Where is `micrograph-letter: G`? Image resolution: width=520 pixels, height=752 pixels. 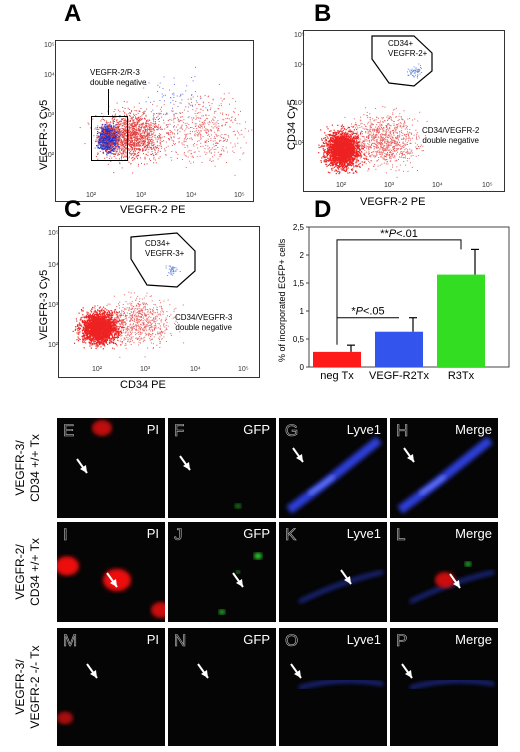
micrograph-letter: G is located at coordinates (291, 431).